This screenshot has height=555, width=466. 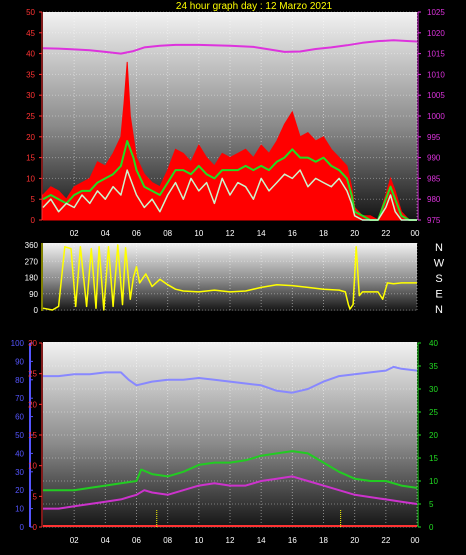 I want to click on pressure-right-label-990: 990, so click(x=434, y=158).